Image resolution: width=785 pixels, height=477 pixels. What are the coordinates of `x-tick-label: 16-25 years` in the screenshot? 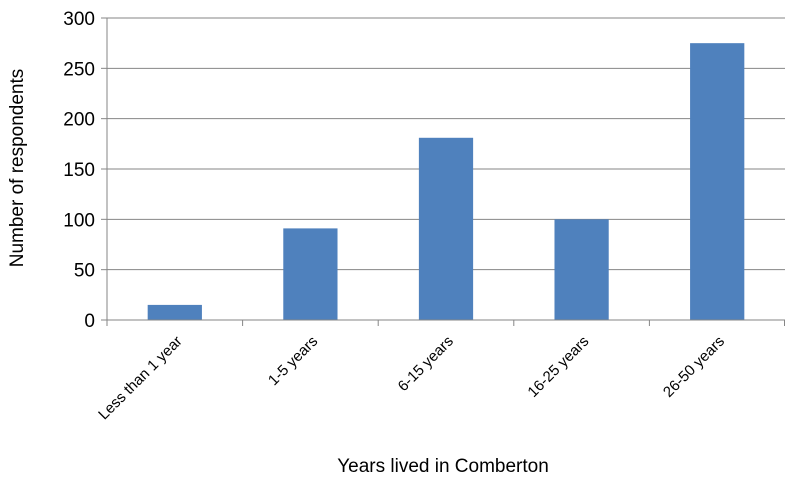 It's located at (558, 367).